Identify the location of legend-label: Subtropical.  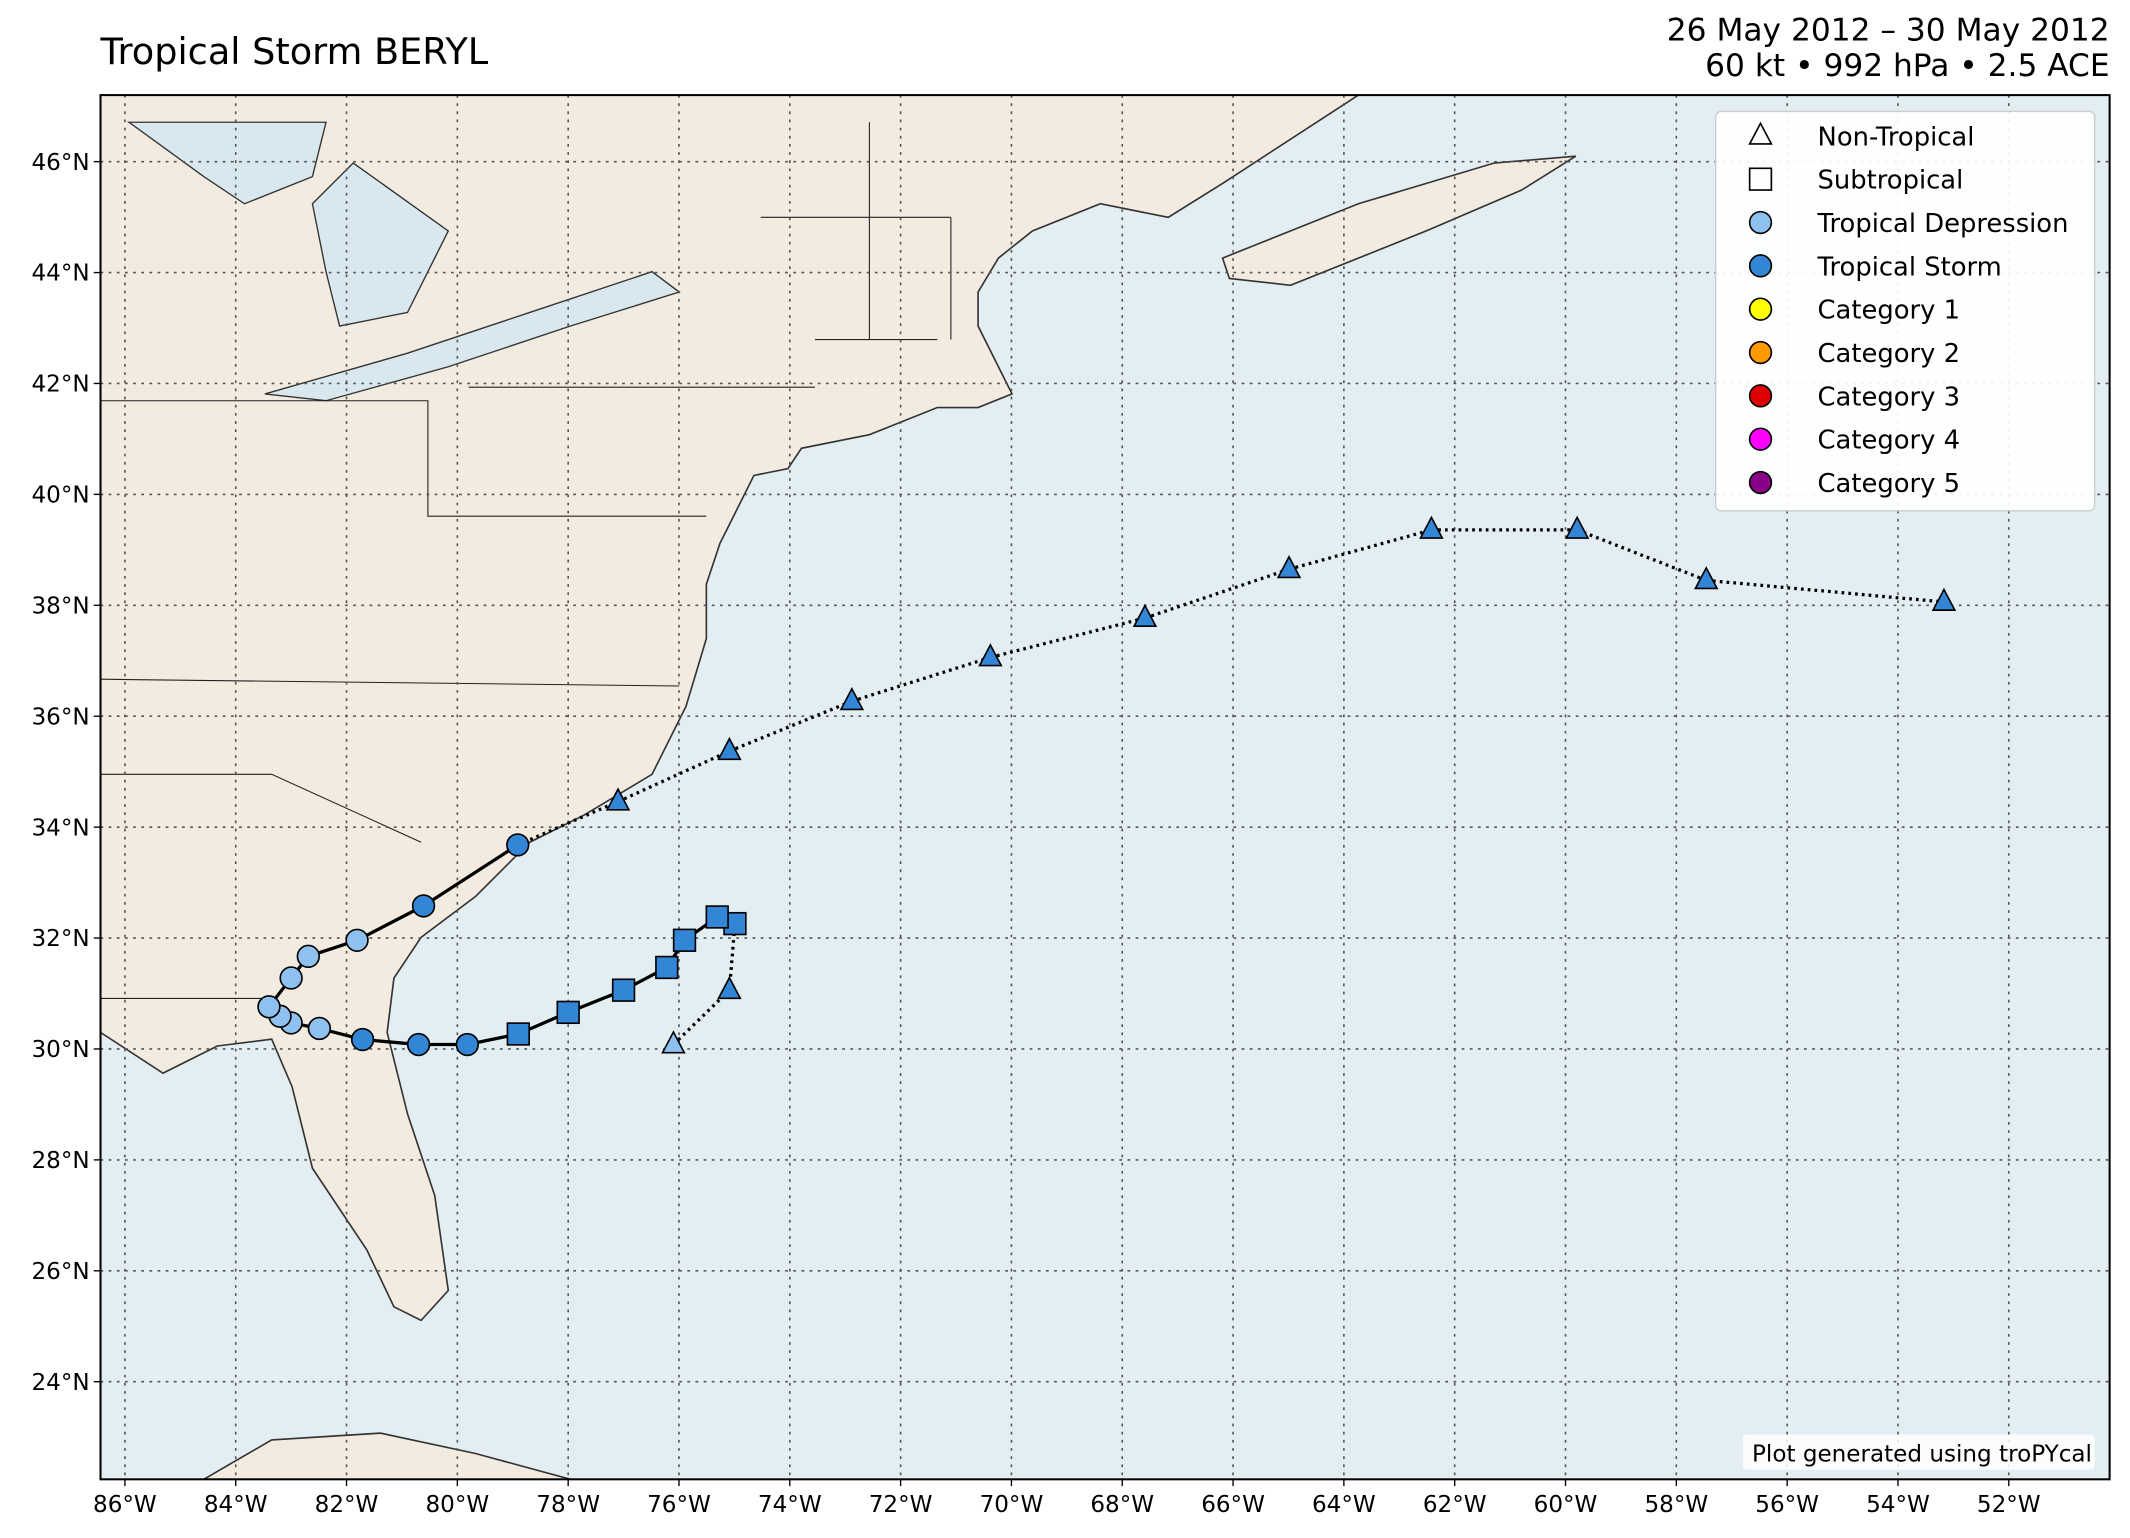
(1891, 181).